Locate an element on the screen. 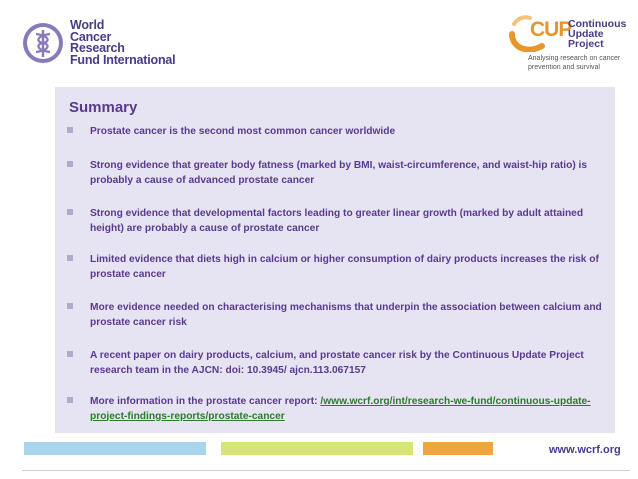  footer-bar-orange is located at coordinates (458, 448).